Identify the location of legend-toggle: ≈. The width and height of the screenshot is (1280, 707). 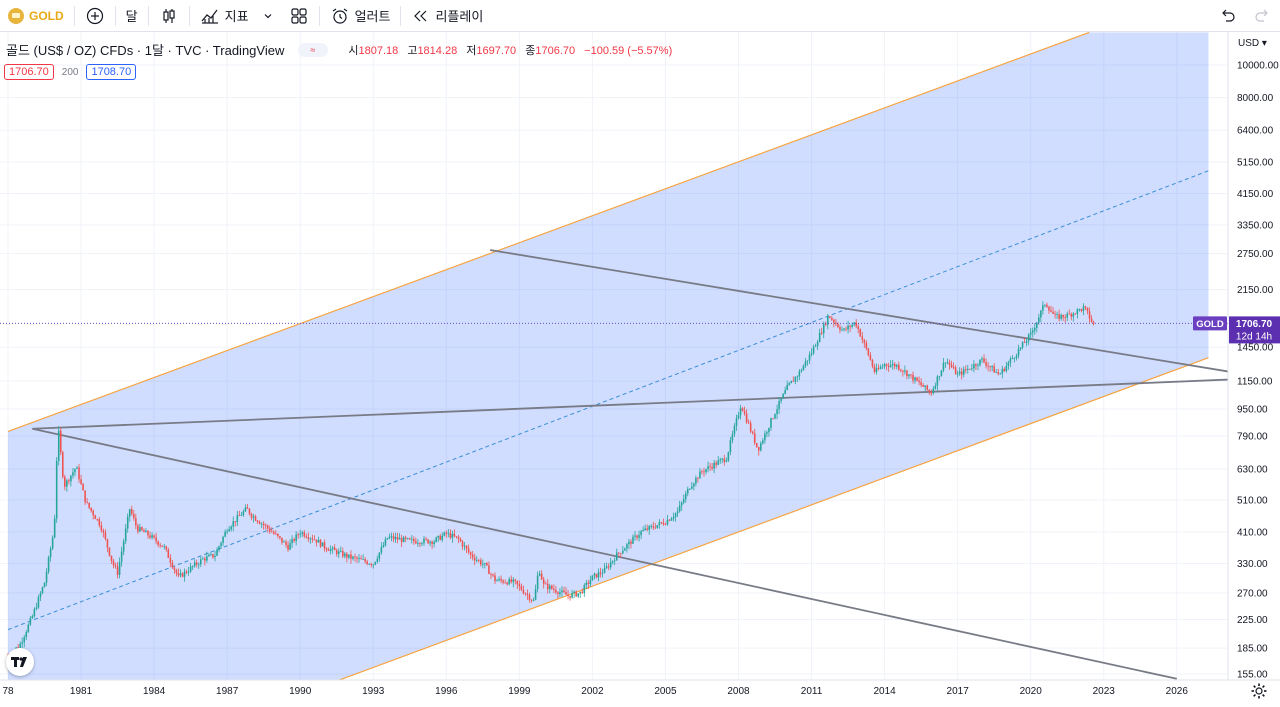
(313, 49).